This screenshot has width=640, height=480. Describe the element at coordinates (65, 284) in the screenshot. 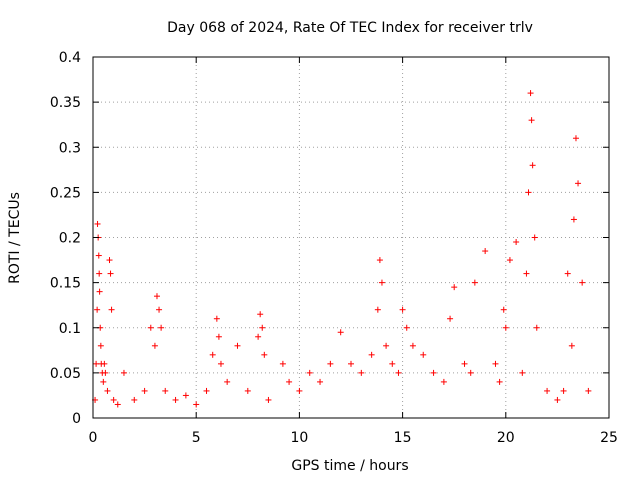

I see `y-tick-label: 0.15` at that location.